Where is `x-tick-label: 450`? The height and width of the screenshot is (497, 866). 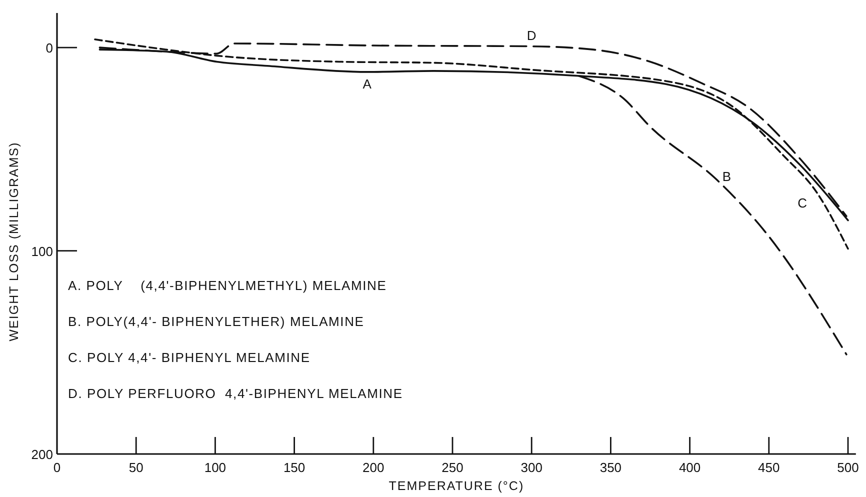
x-tick-label: 450 is located at coordinates (769, 467).